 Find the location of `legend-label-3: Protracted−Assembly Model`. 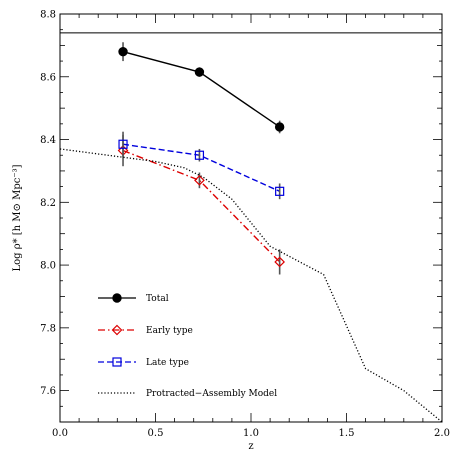

legend-label-3: Protracted−Assembly Model is located at coordinates (211, 394).